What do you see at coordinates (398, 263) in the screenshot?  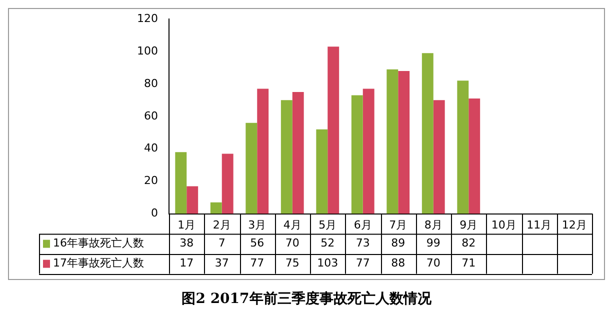 I see `data-label: 88` at bounding box center [398, 263].